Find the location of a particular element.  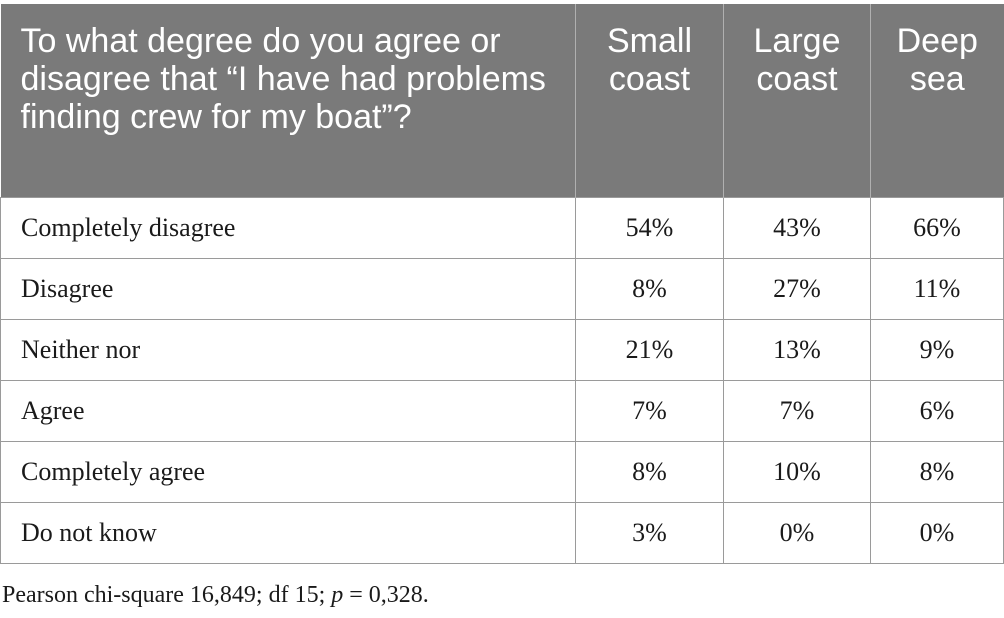

header-large-coast: Large coast is located at coordinates (797, 100).